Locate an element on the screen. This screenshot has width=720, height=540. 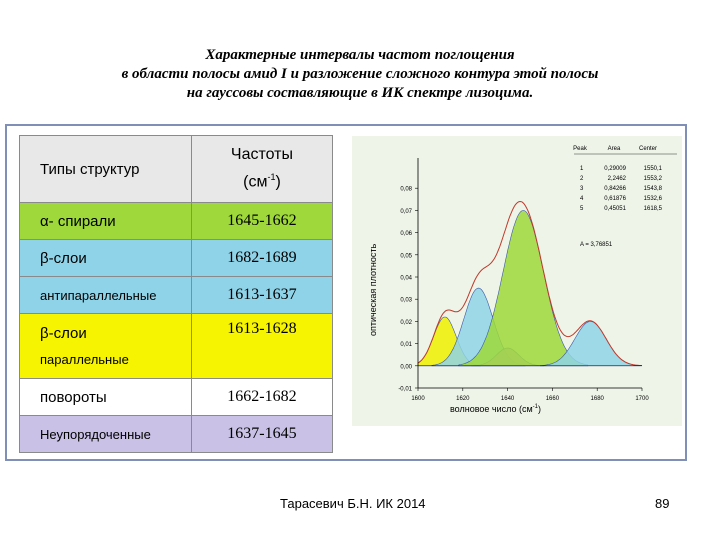
legend-cell: 2 is located at coordinates (582, 179).